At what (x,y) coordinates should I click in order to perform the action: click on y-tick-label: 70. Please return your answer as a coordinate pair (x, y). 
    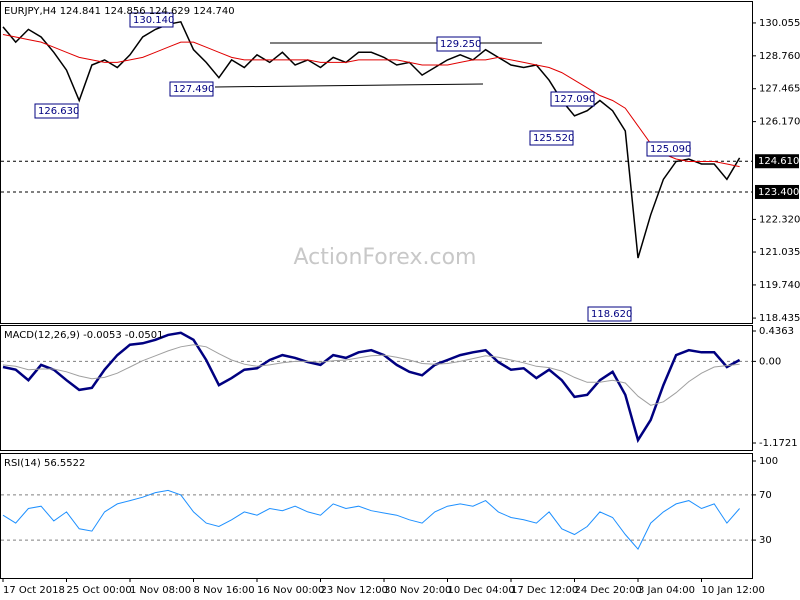
    Looking at the image, I should click on (765, 495).